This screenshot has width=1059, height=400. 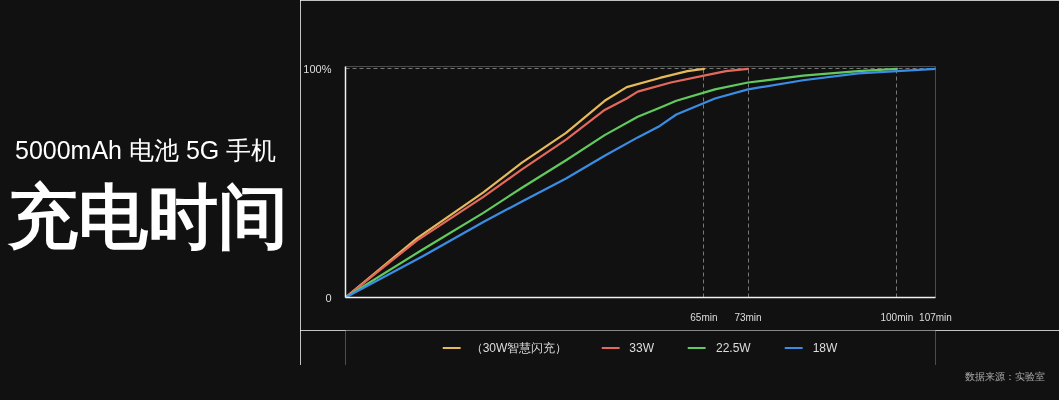 I want to click on y-tick-label: 100%, so click(x=317, y=68).